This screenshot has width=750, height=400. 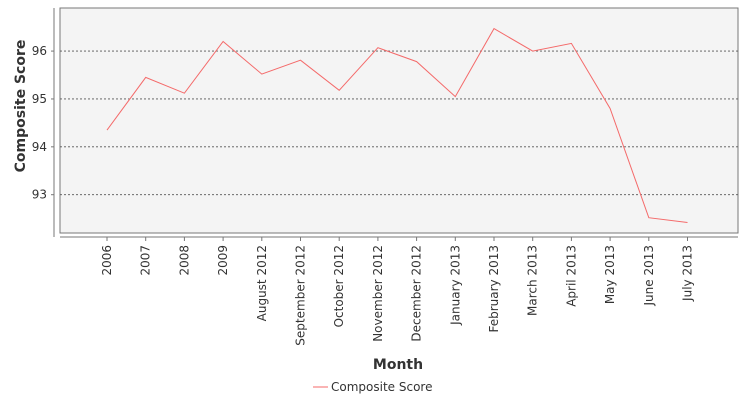 What do you see at coordinates (39, 147) in the screenshot?
I see `y-tick-label: 94` at bounding box center [39, 147].